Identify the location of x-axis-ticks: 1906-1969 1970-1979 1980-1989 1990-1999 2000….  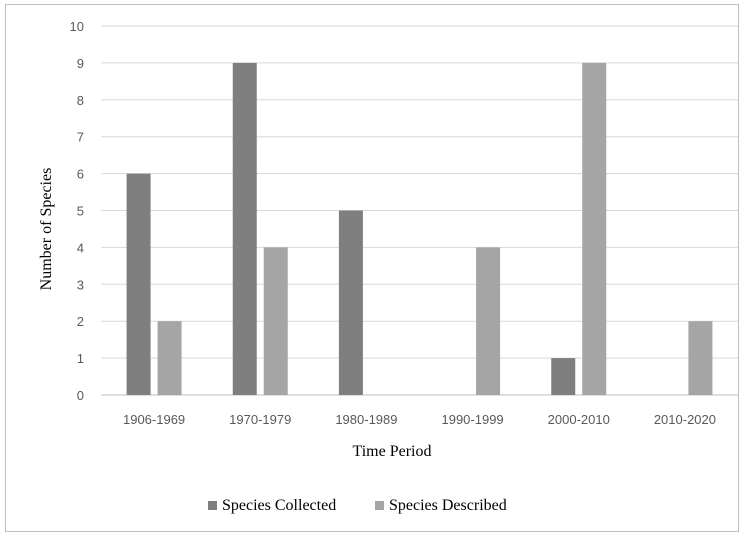
(419, 419).